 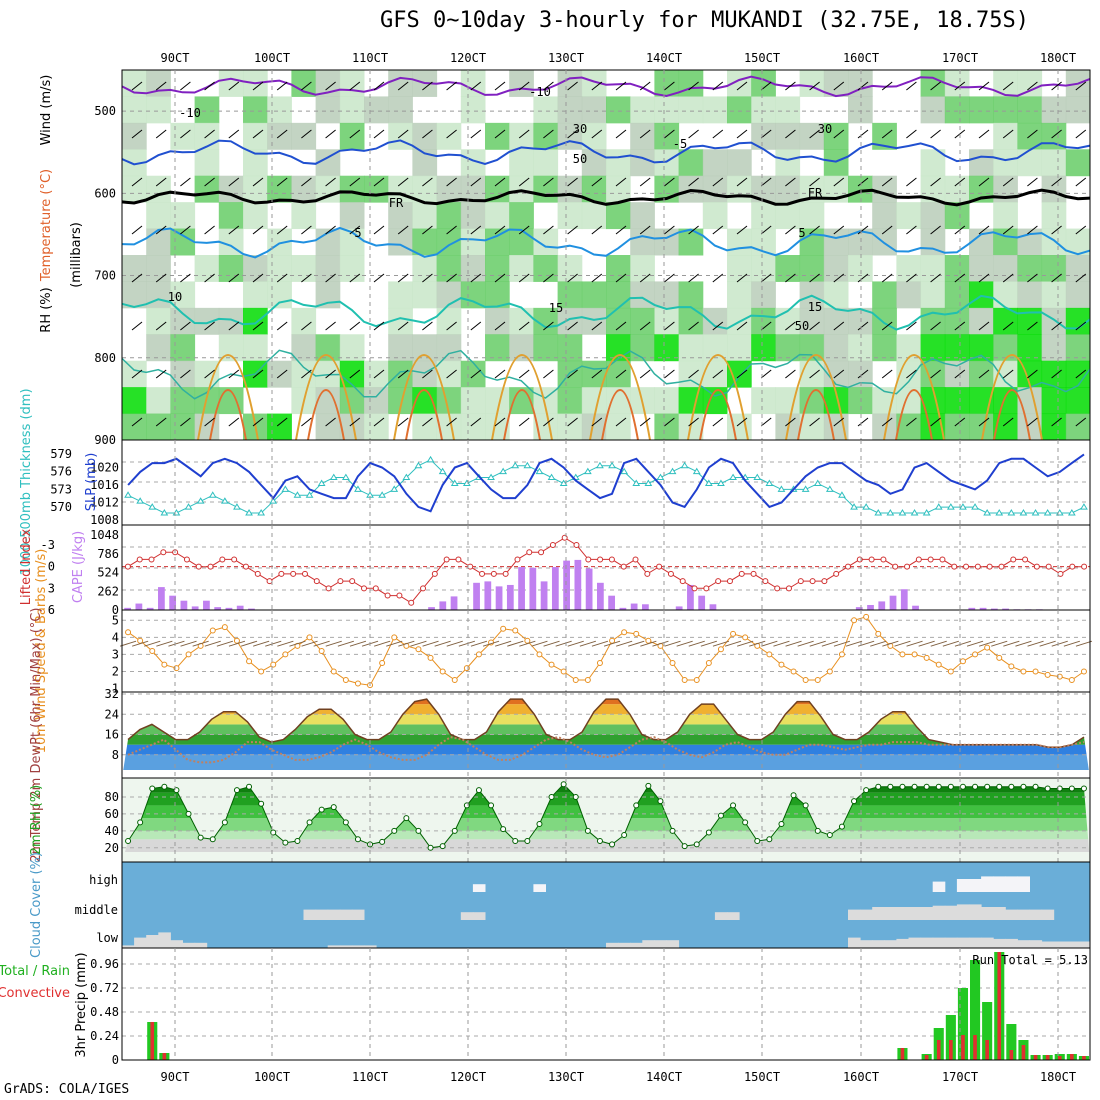 What do you see at coordinates (228, 415) in the screenshot?
I see `warm-contour` at bounding box center [228, 415].